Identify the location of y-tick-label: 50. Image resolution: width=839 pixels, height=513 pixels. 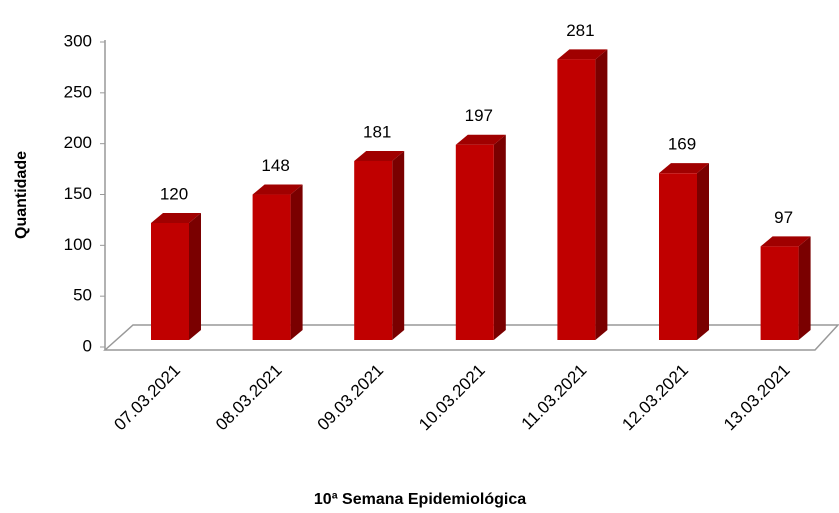
(82, 295).